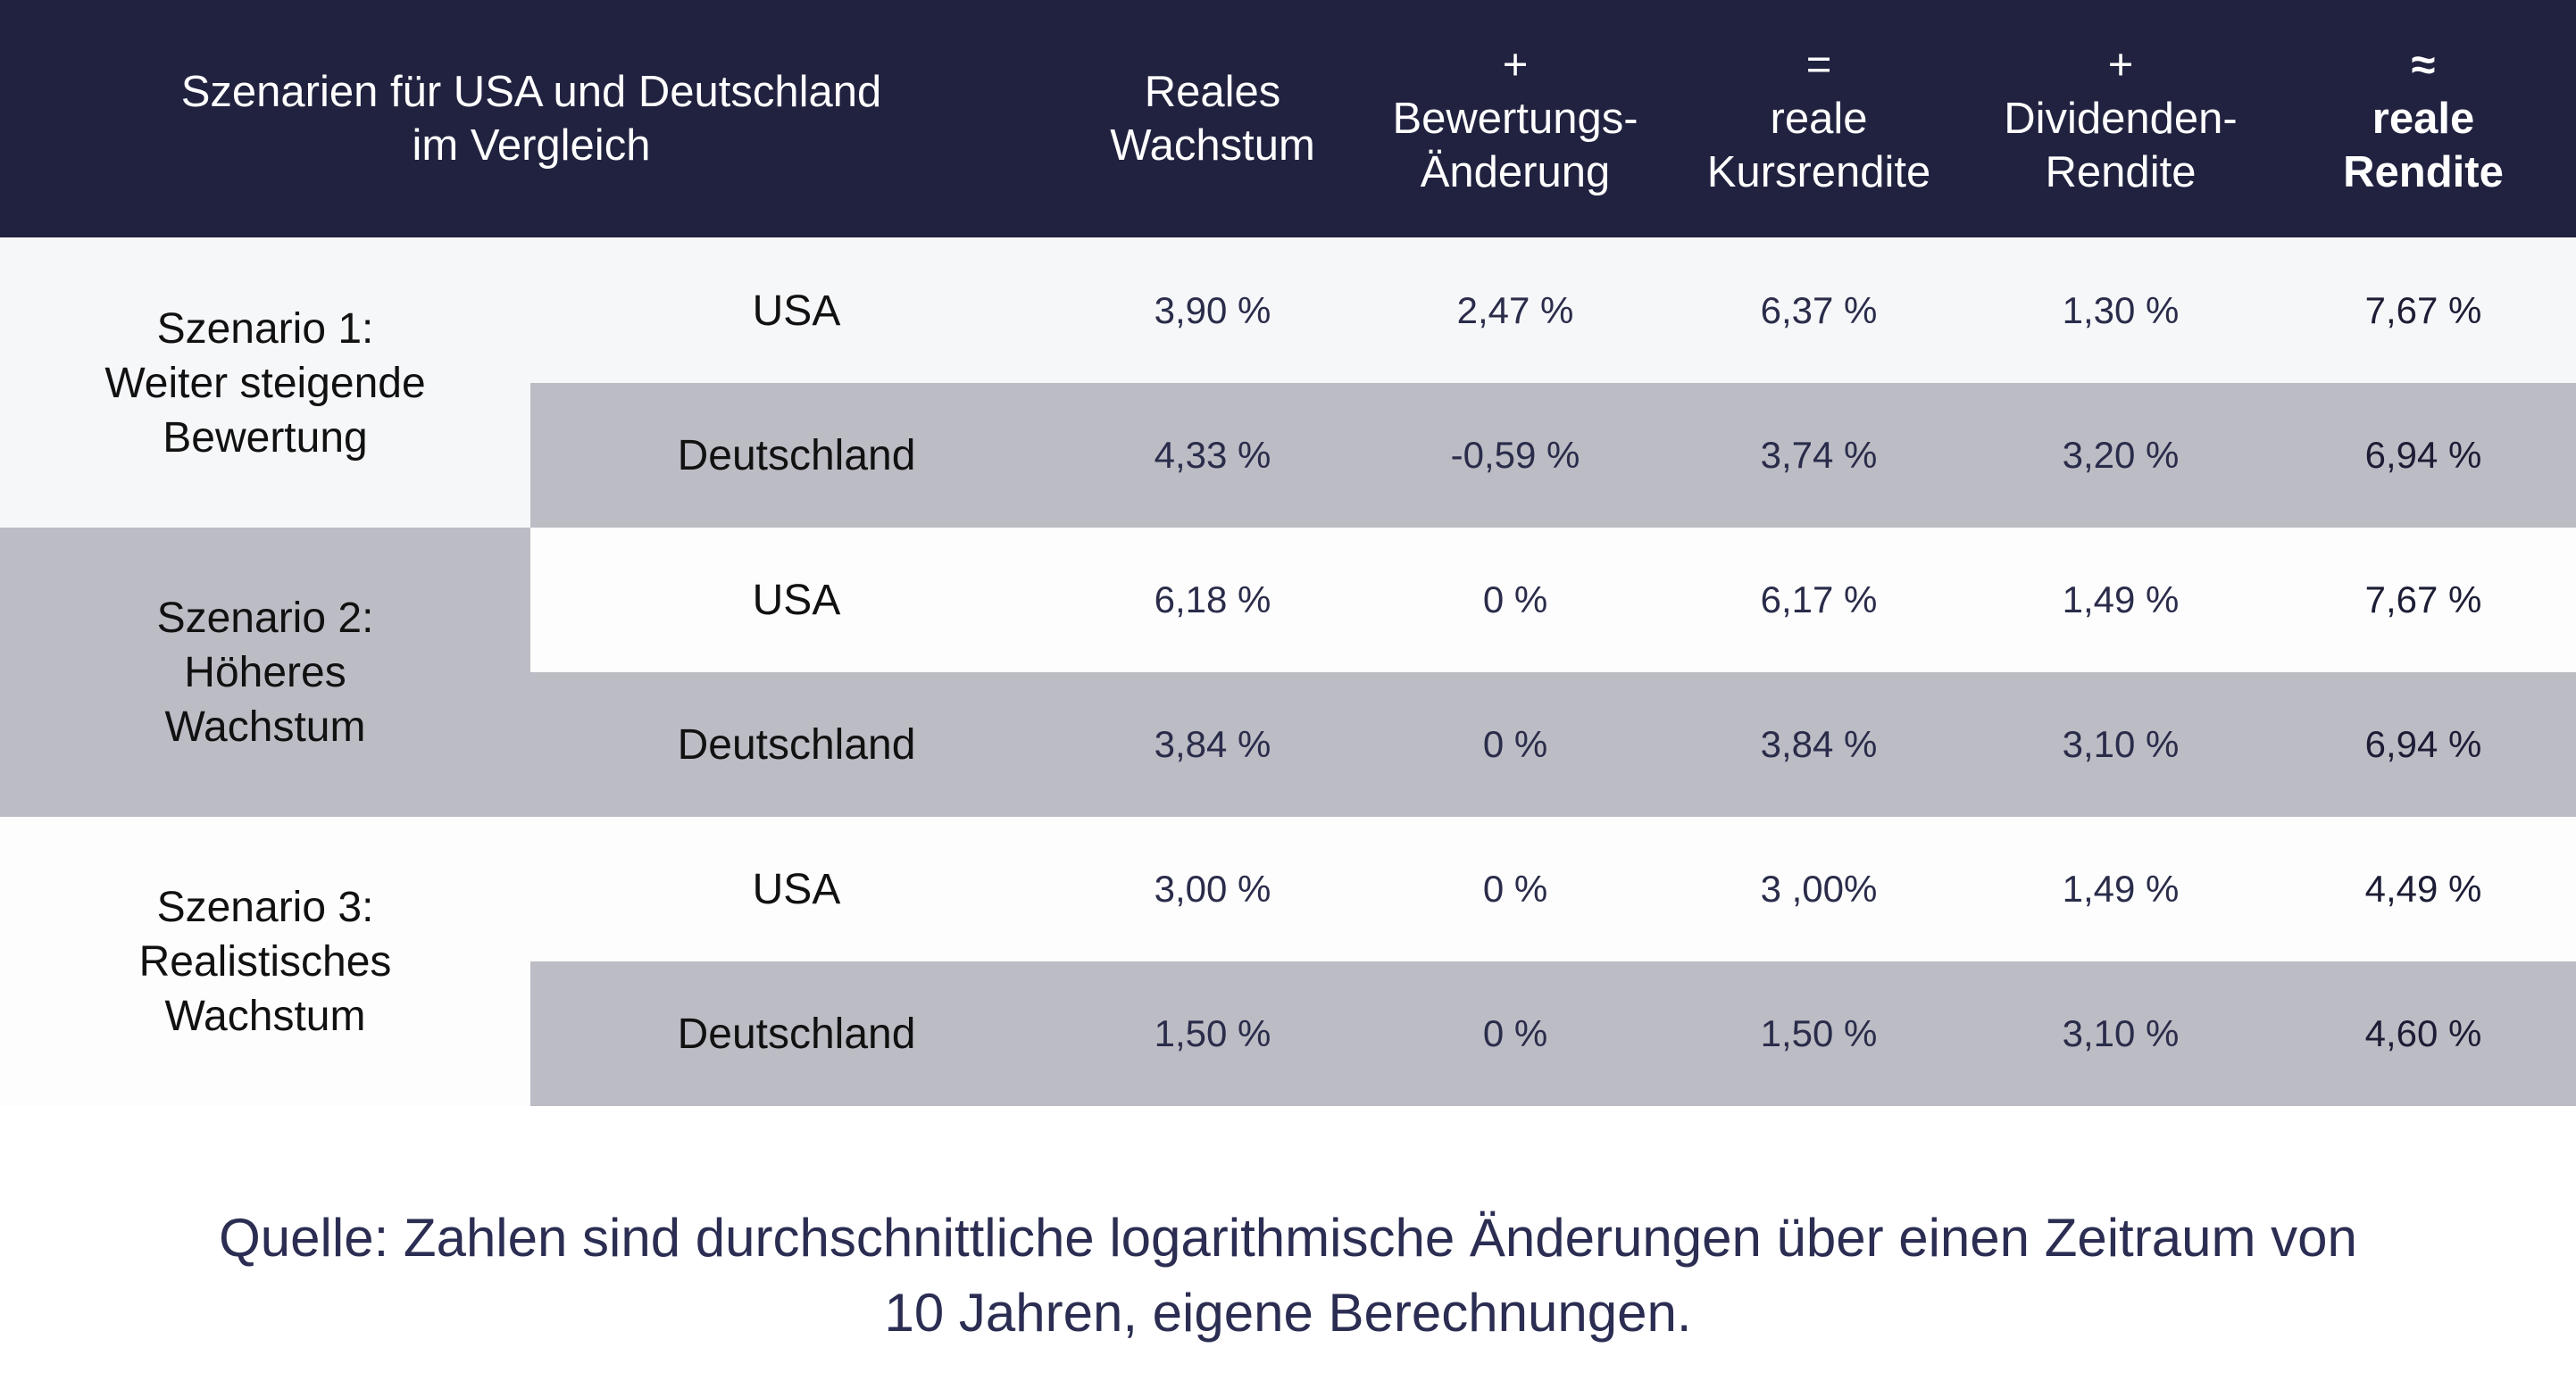  I want to click on column-header-line1: Dividenden-, so click(2121, 119).